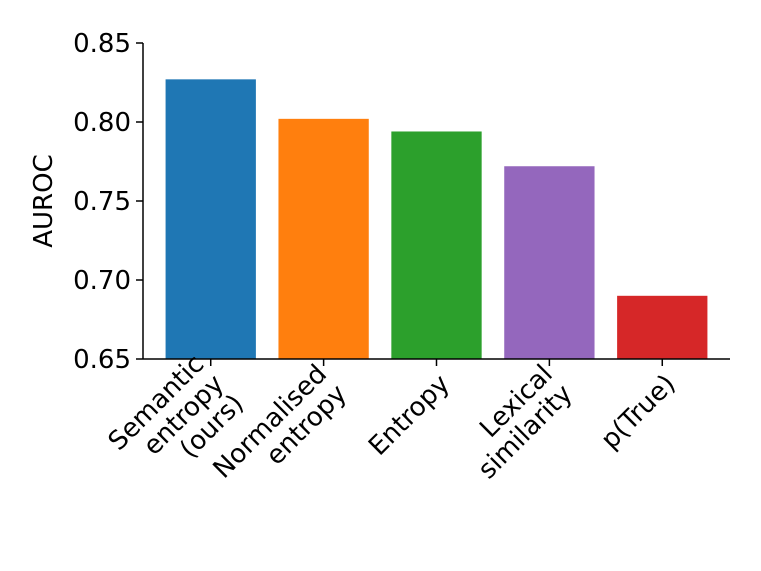 The width and height of the screenshot is (761, 571). What do you see at coordinates (102, 360) in the screenshot?
I see `y-tick-label-0: 0.65` at bounding box center [102, 360].